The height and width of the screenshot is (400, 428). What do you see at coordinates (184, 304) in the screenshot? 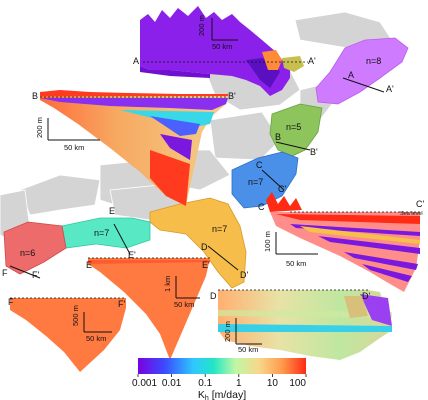
I see `section-E-scale-h: 50 km` at bounding box center [184, 304].